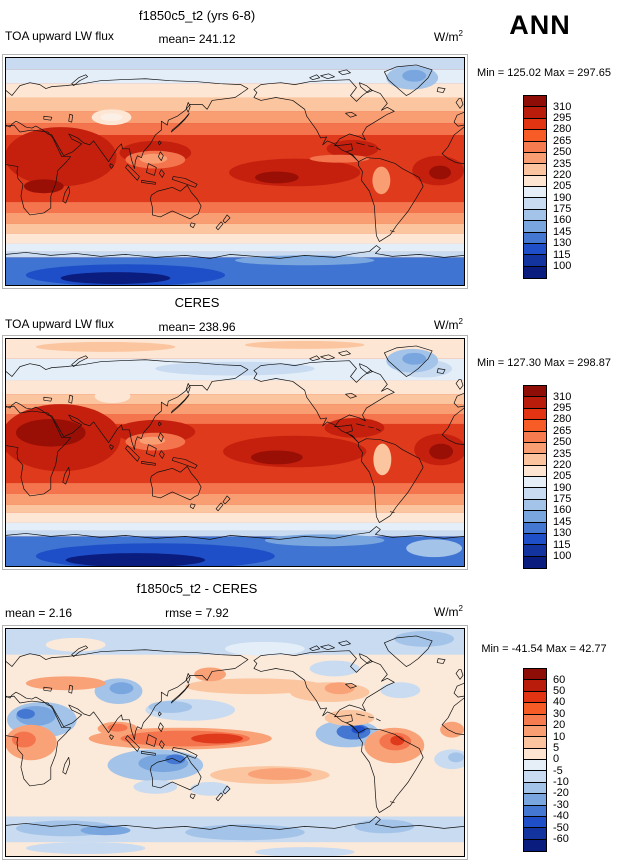 This screenshot has width=620, height=861. I want to click on colorbar-tick-label: -10, so click(561, 782).